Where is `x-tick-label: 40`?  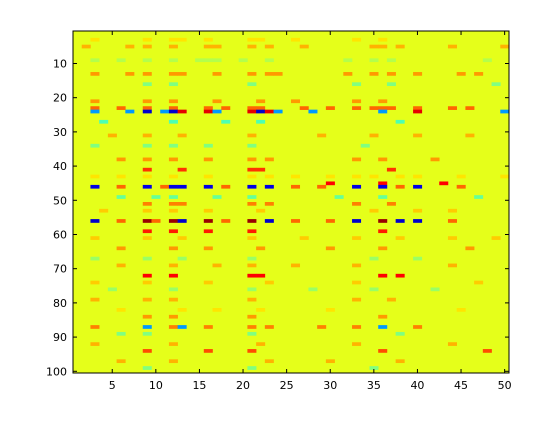 x-tick-label: 40 is located at coordinates (417, 385).